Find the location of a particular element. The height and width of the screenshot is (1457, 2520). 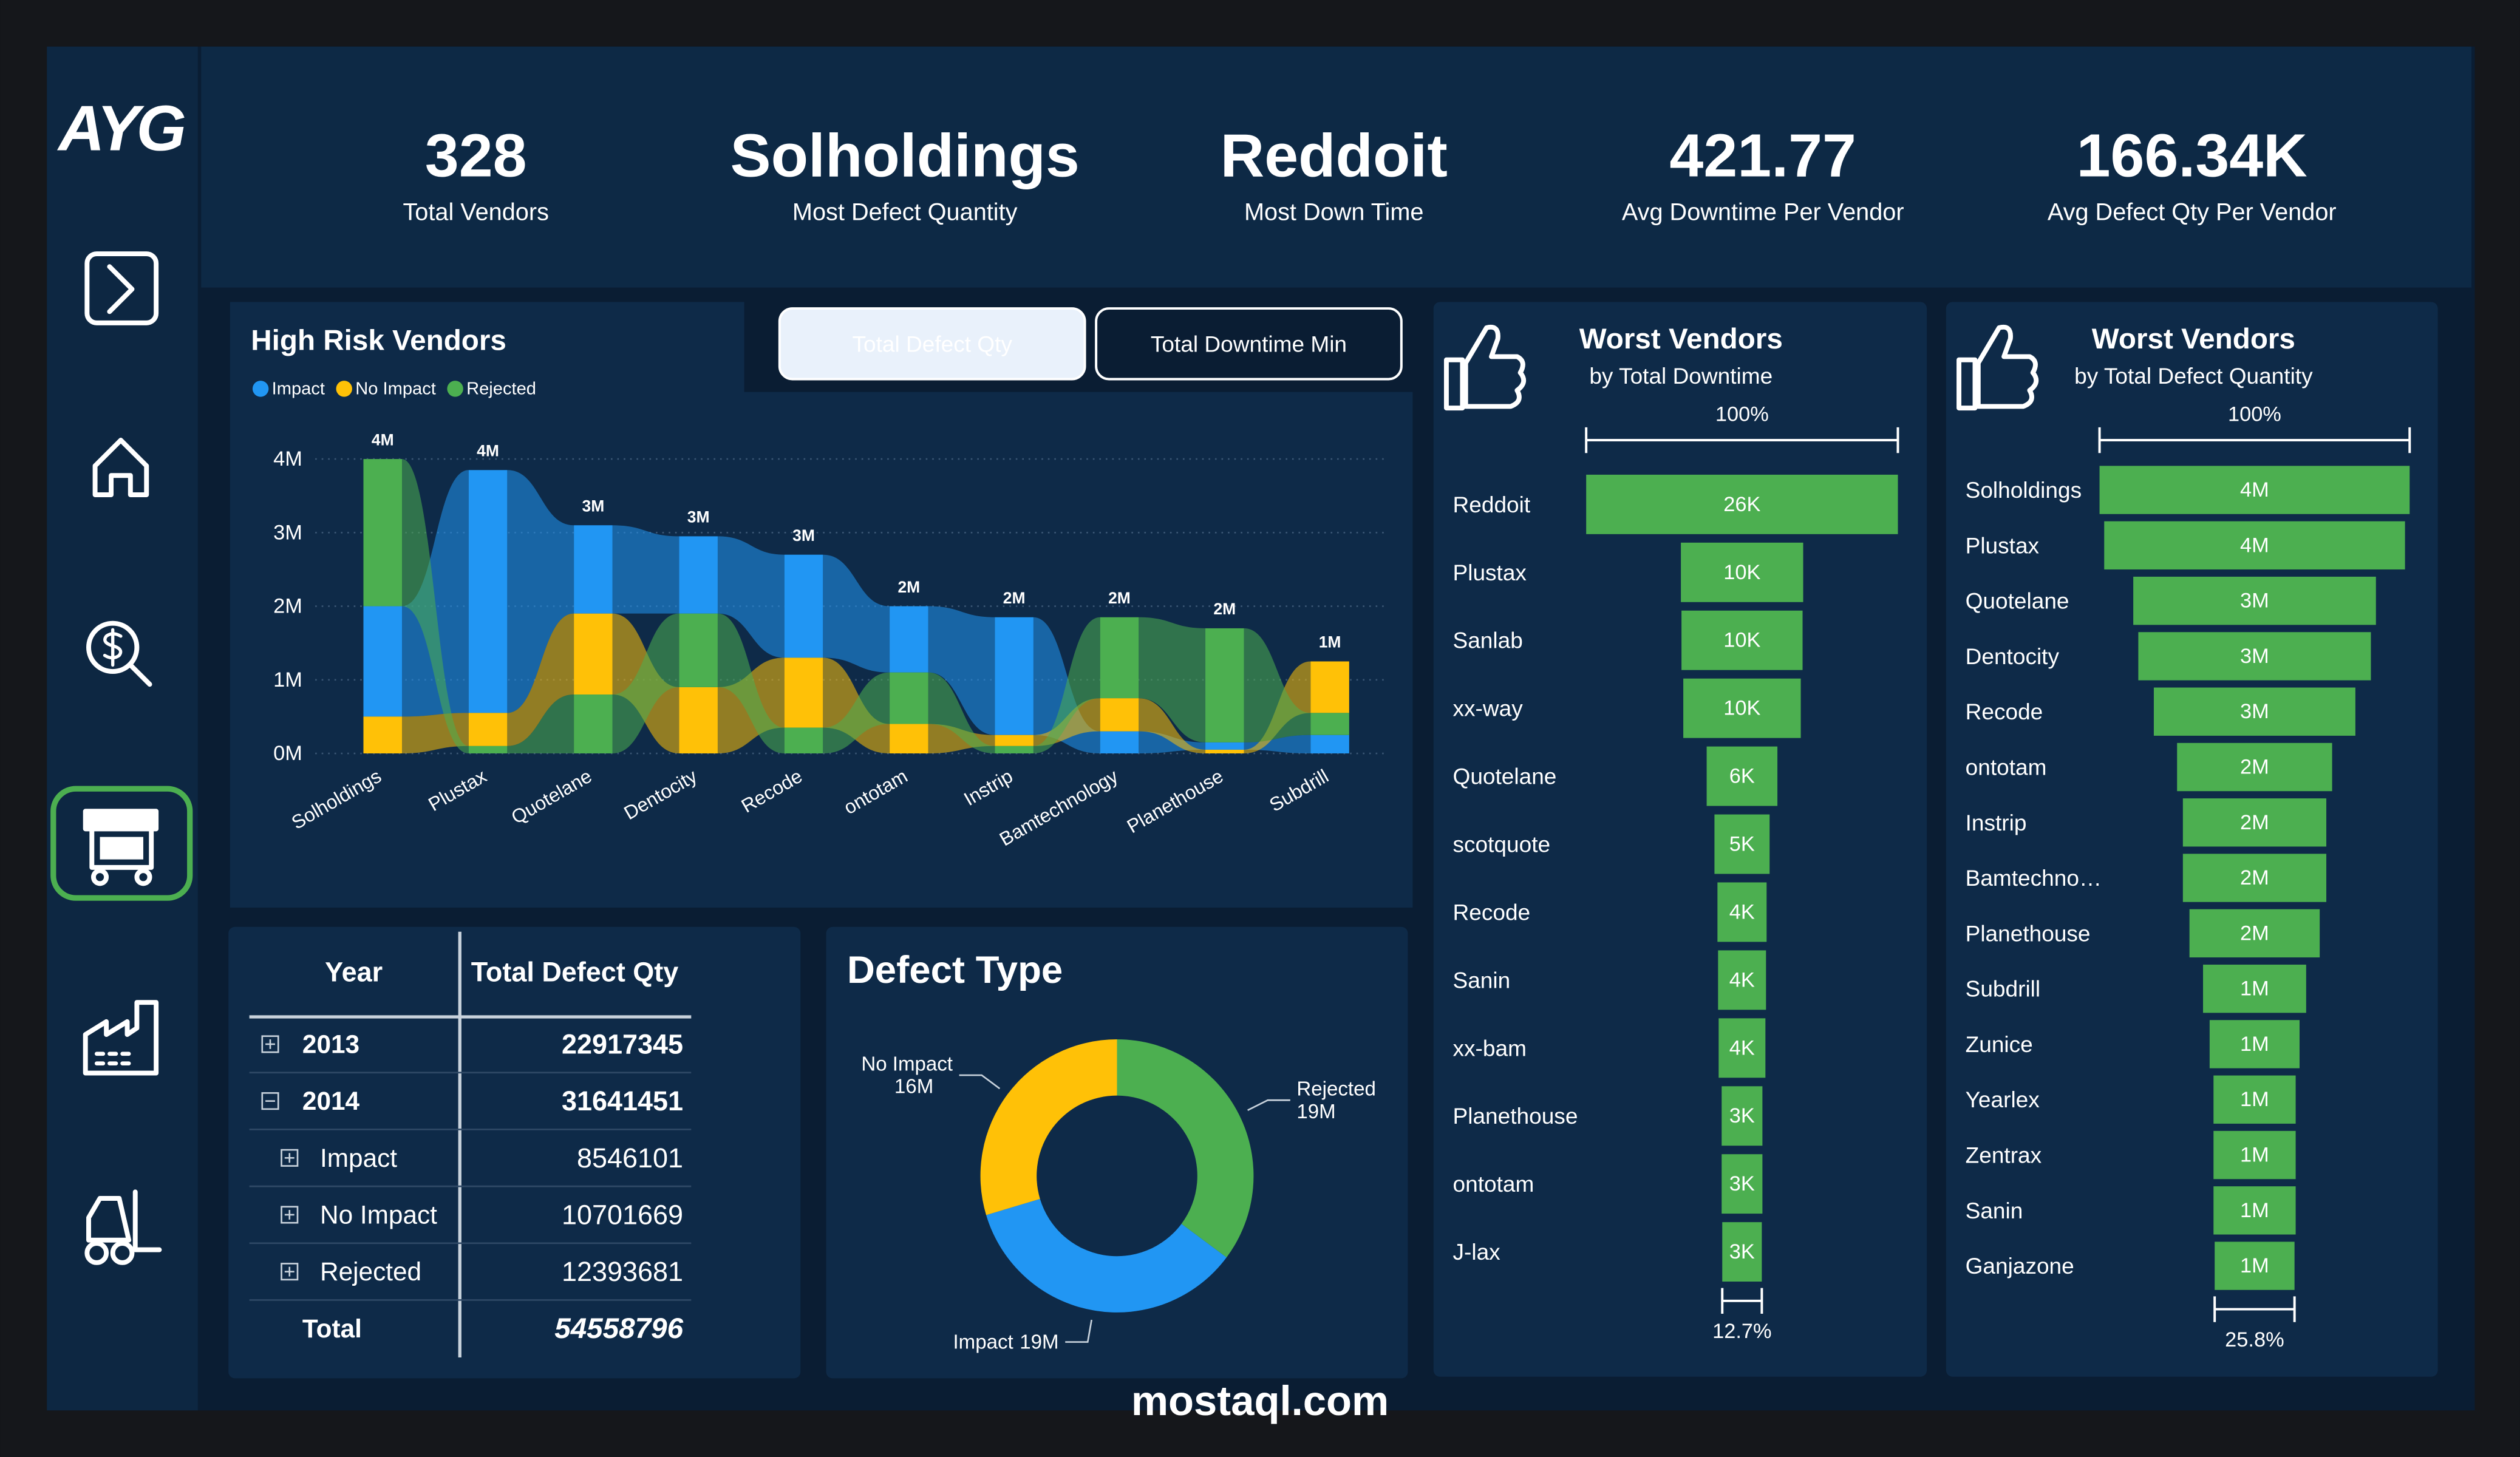

logo: AYG is located at coordinates (120, 129).